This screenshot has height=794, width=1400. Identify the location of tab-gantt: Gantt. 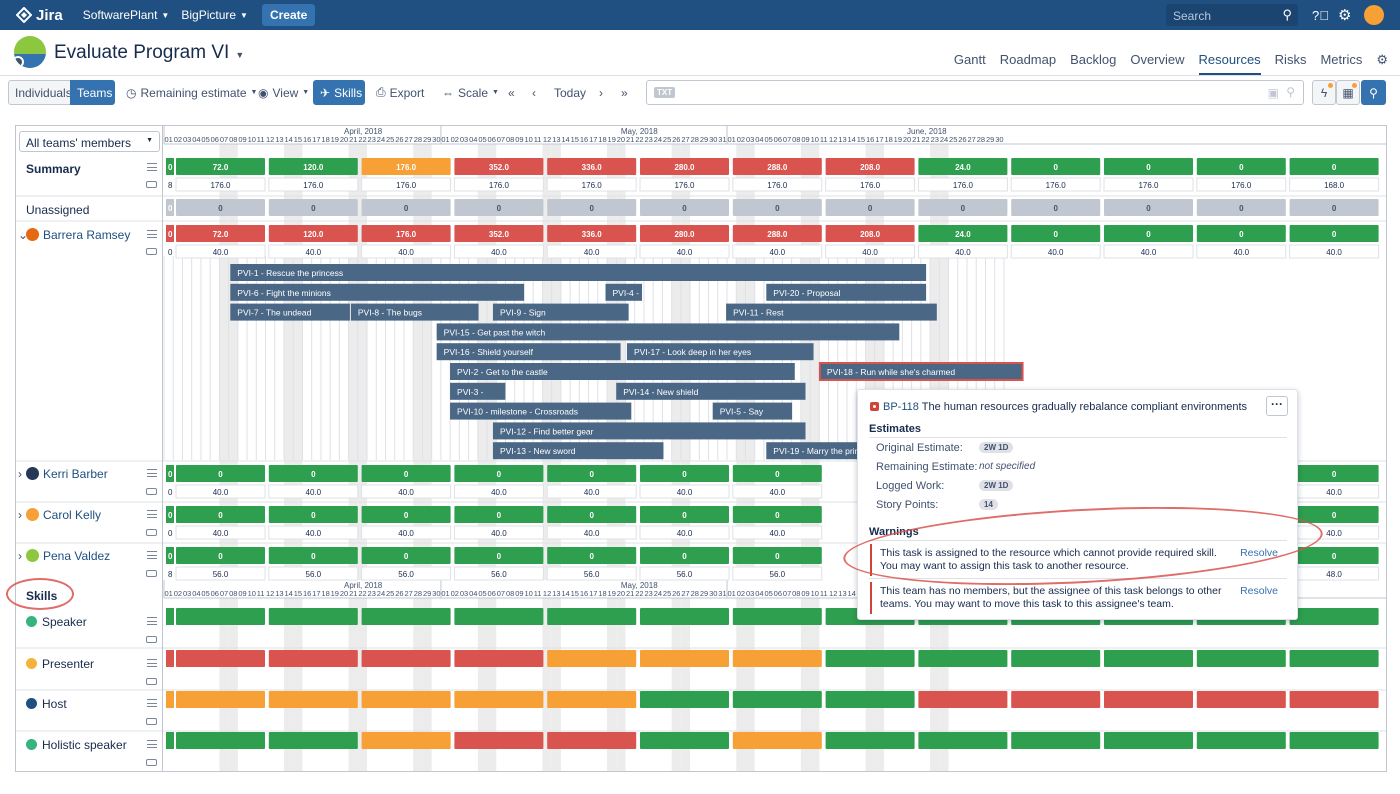
(969, 59).